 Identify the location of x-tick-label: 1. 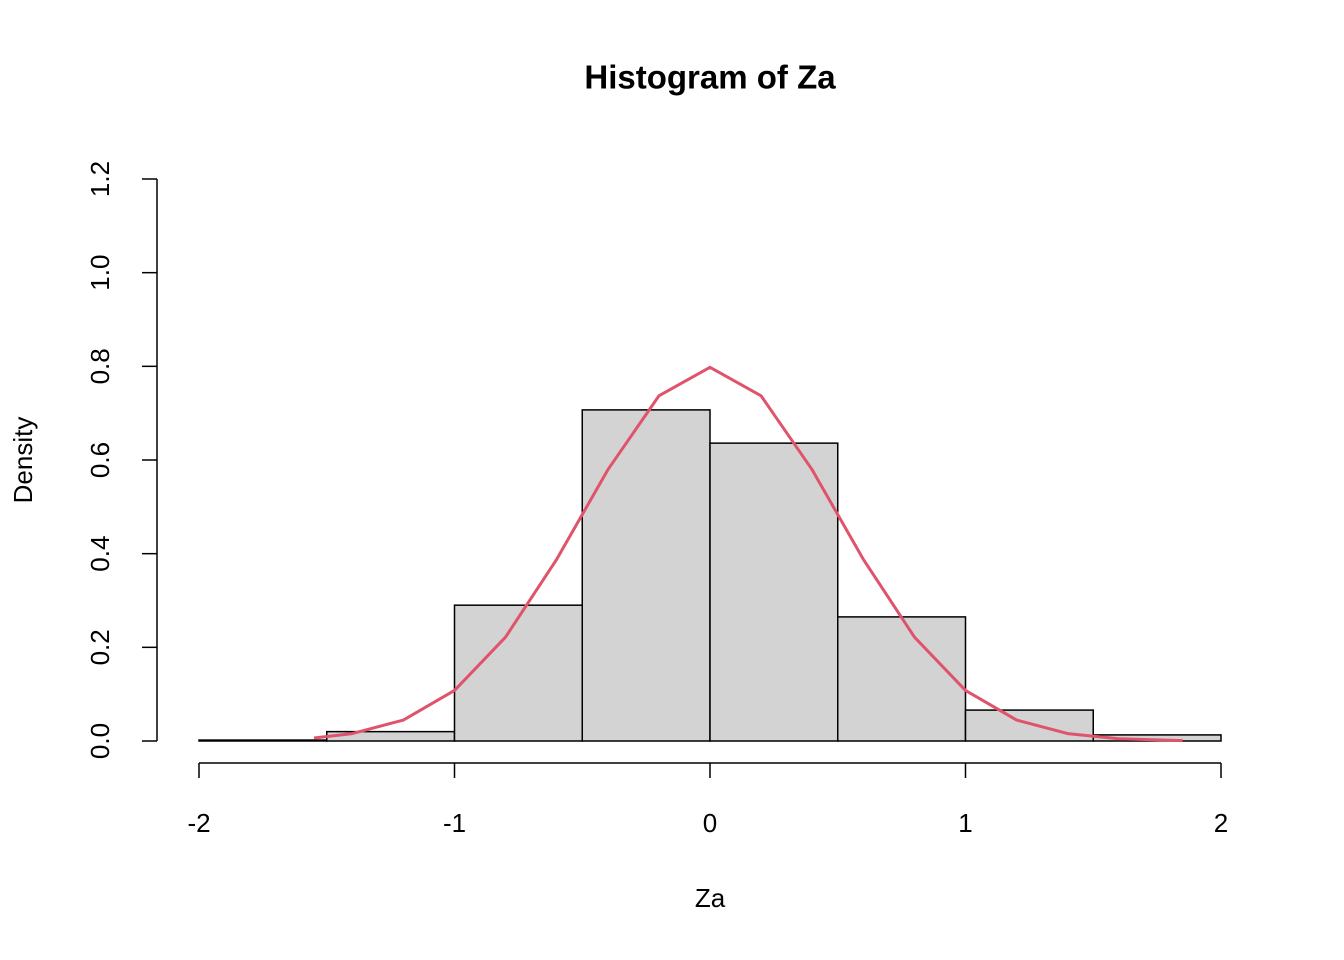
(965, 823).